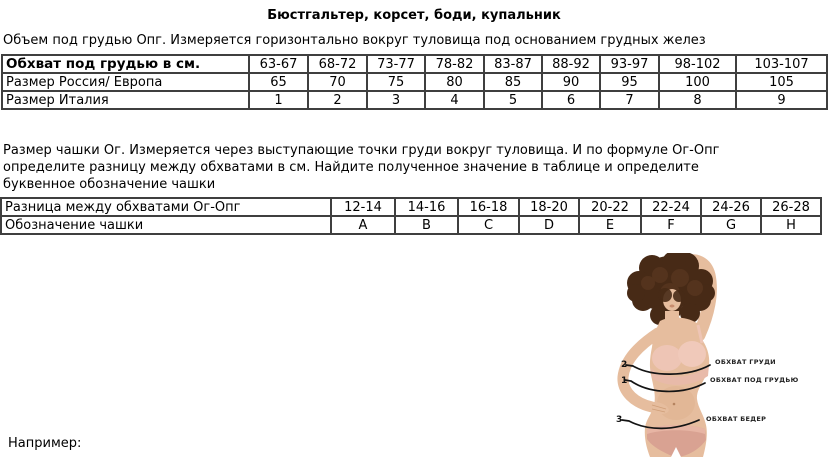  I want to click on hips-line, so click(660, 424).